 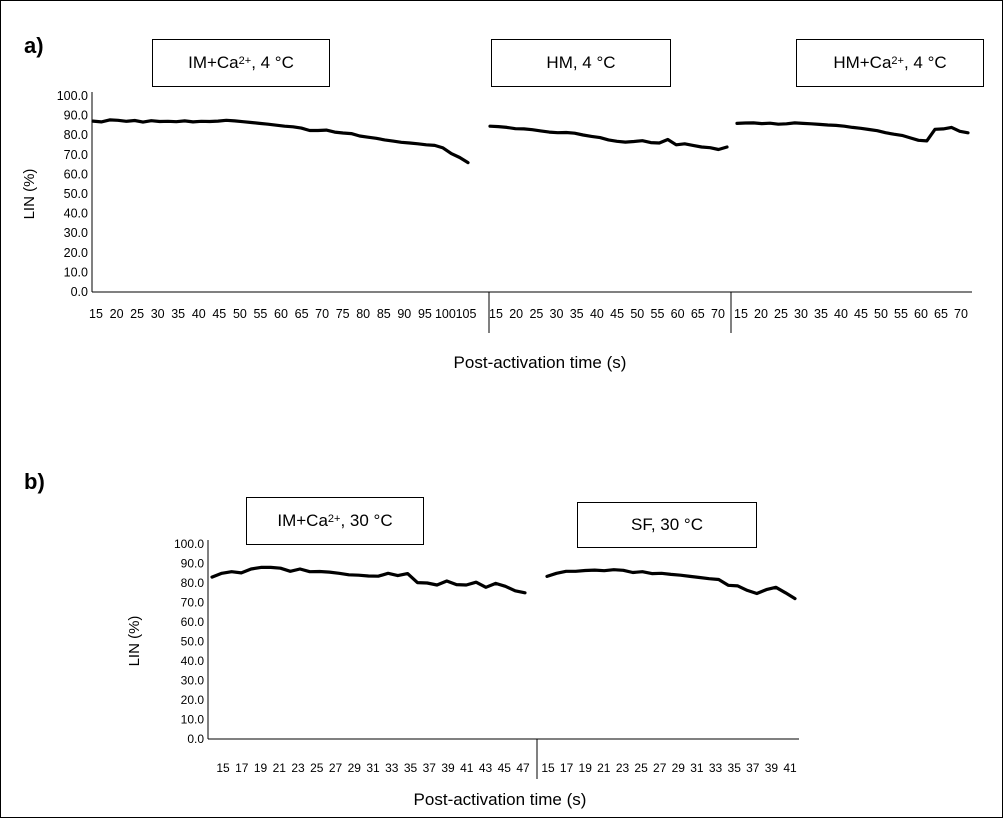 I want to click on x-axis-title-a: Post-activation time (s), so click(x=540, y=362).